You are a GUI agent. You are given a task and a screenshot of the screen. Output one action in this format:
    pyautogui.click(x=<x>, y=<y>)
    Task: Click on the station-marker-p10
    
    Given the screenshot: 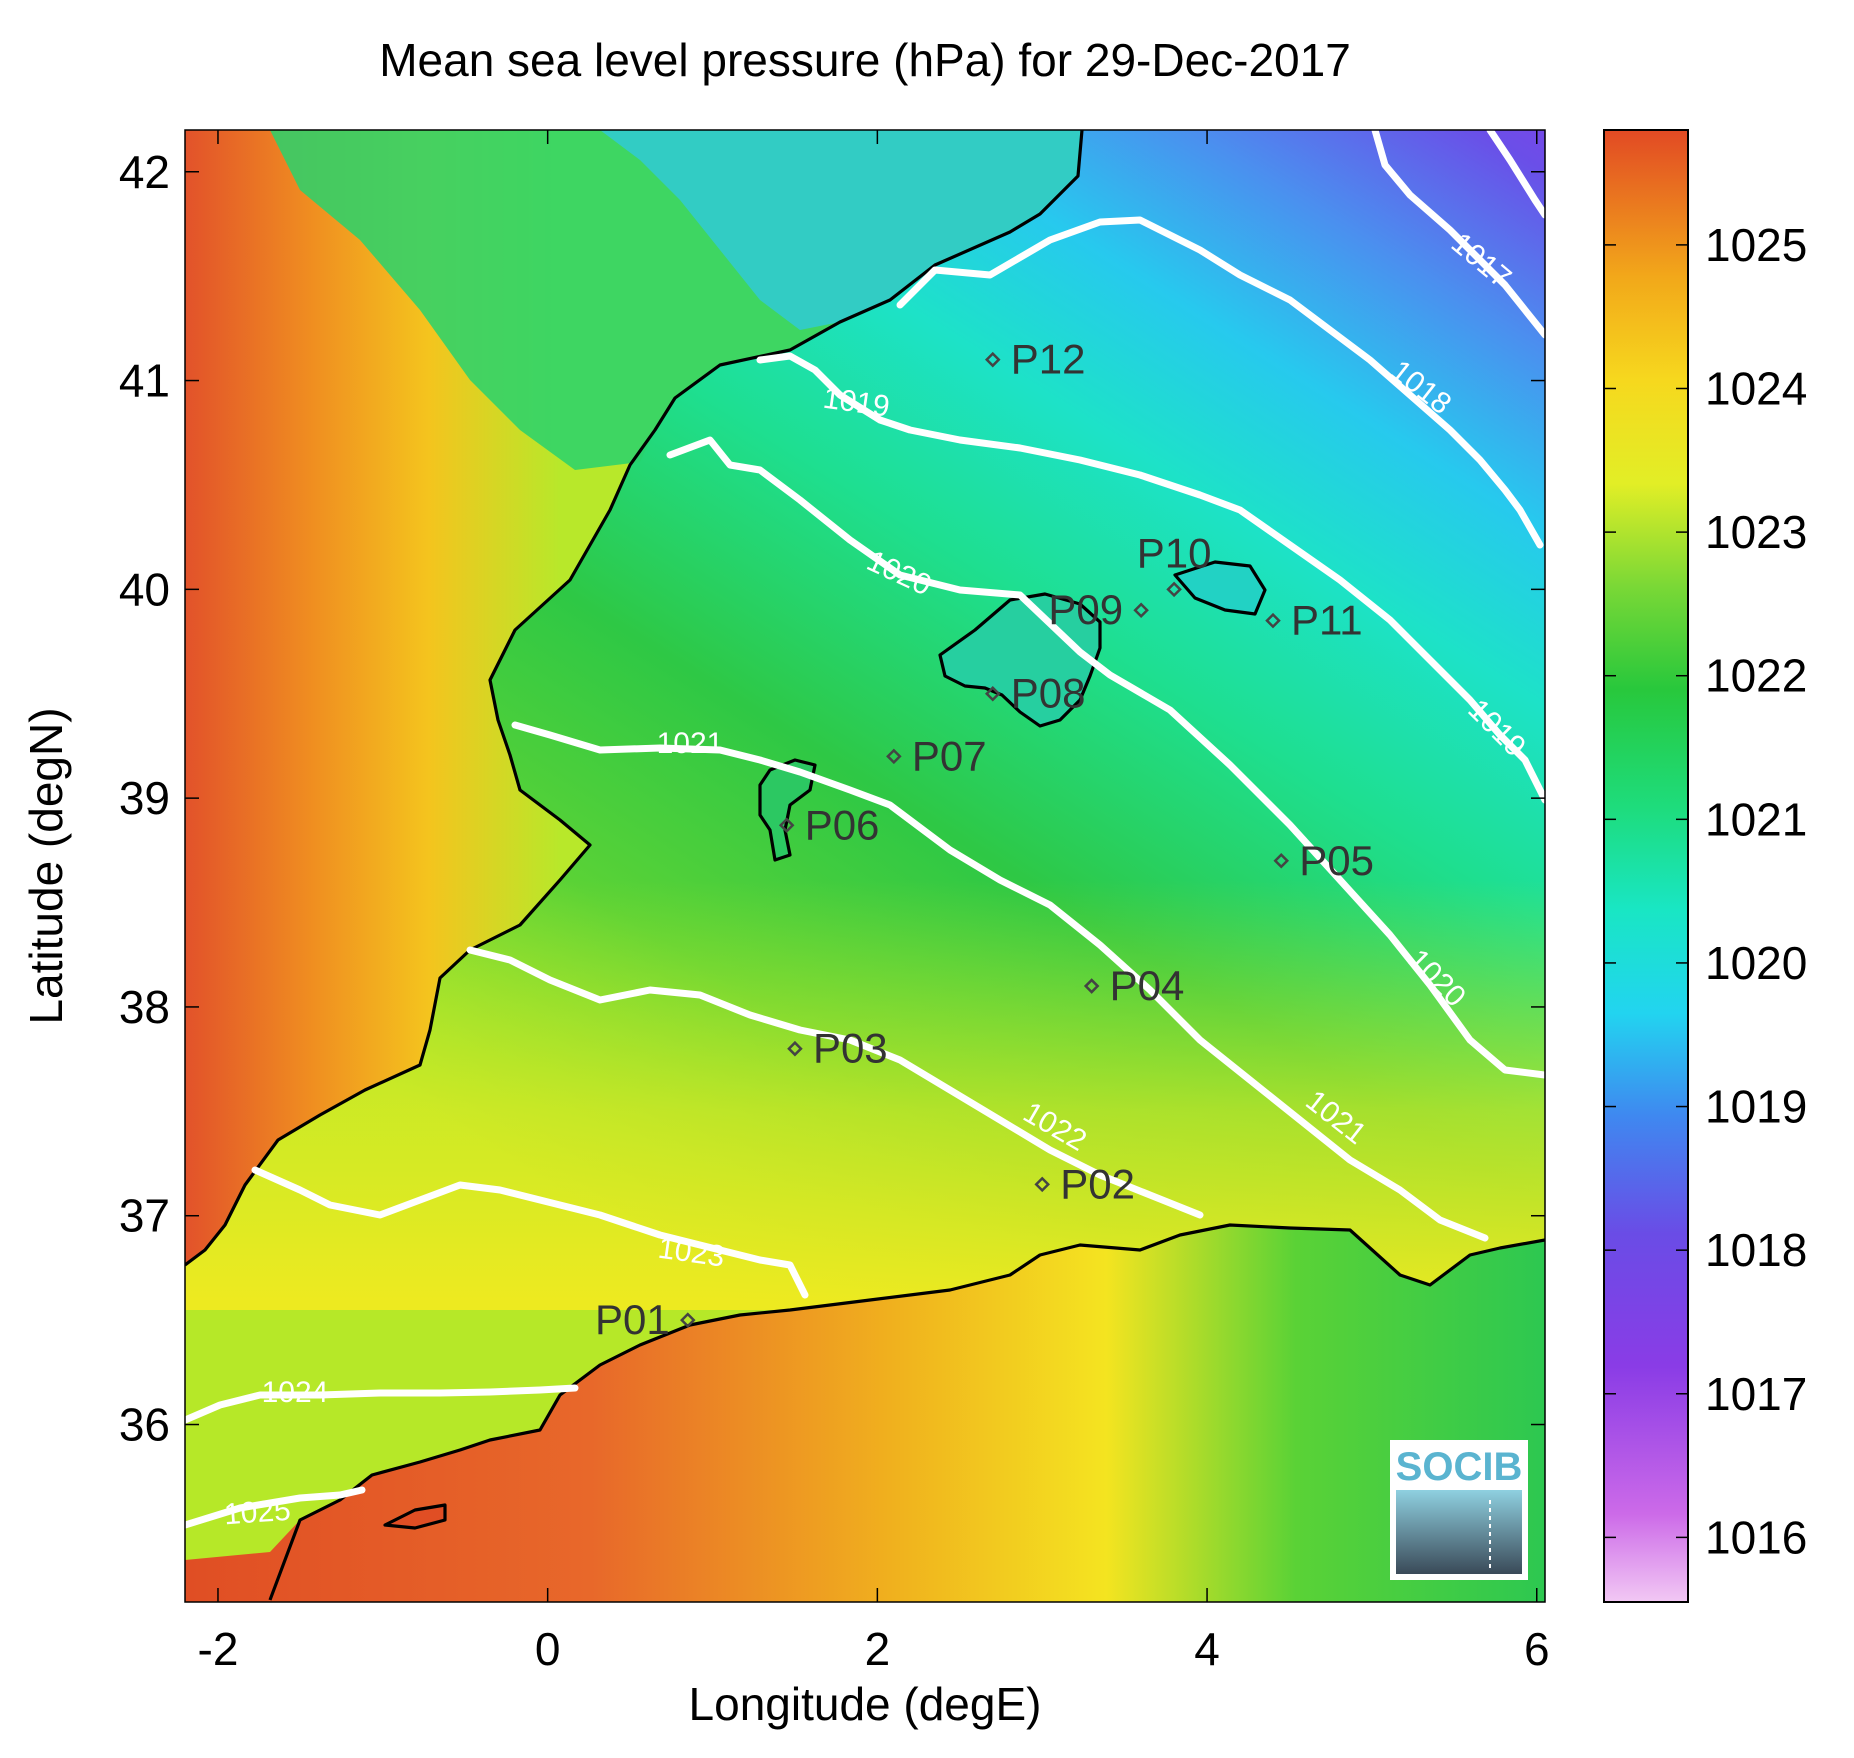 What is the action you would take?
    pyautogui.click(x=1174, y=589)
    